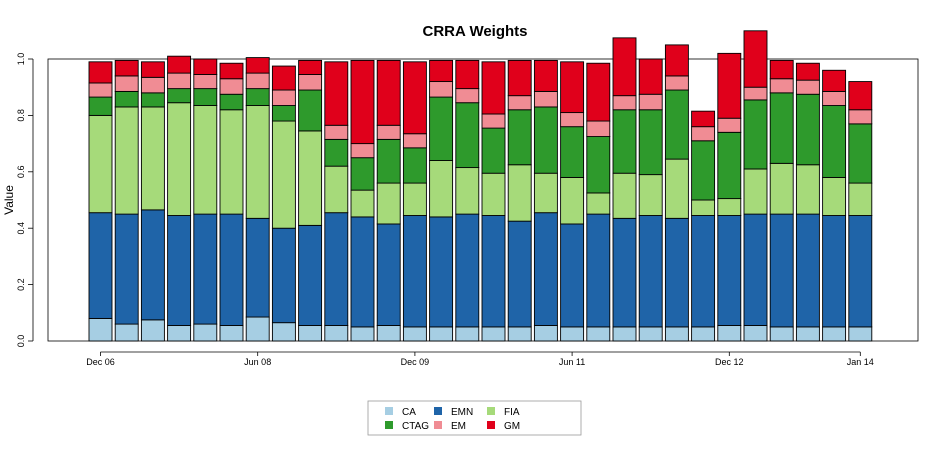  I want to click on legend-swatch-ca, so click(389, 411).